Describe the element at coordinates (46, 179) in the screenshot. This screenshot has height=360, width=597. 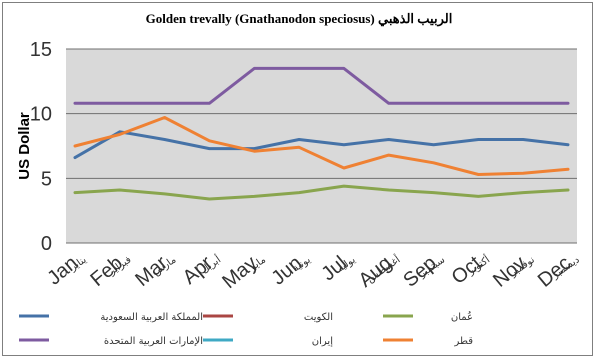
I see `y-tick-label: 5` at that location.